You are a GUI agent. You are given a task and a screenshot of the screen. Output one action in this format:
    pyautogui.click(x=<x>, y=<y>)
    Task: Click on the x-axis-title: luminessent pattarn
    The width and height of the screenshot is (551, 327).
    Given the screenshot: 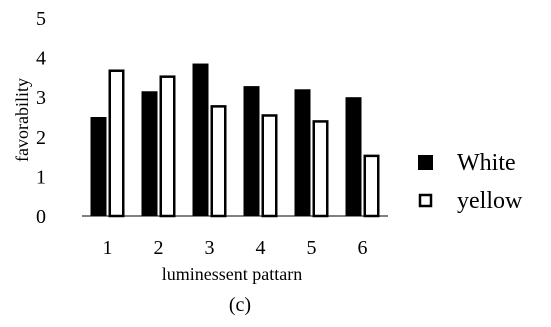 What is the action you would take?
    pyautogui.click(x=232, y=274)
    